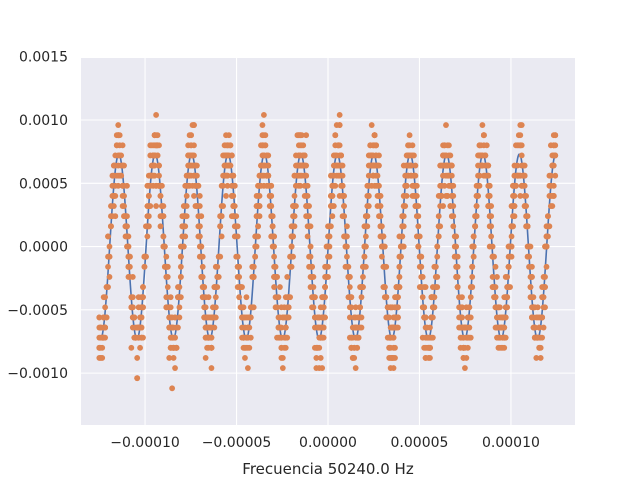 The image size is (640, 480). What do you see at coordinates (37, 216) in the screenshot?
I see `y-axis-tick-labels: −0.0010 −0.0005 0.0000 0.0005 0.0010 0.0015` at bounding box center [37, 216].